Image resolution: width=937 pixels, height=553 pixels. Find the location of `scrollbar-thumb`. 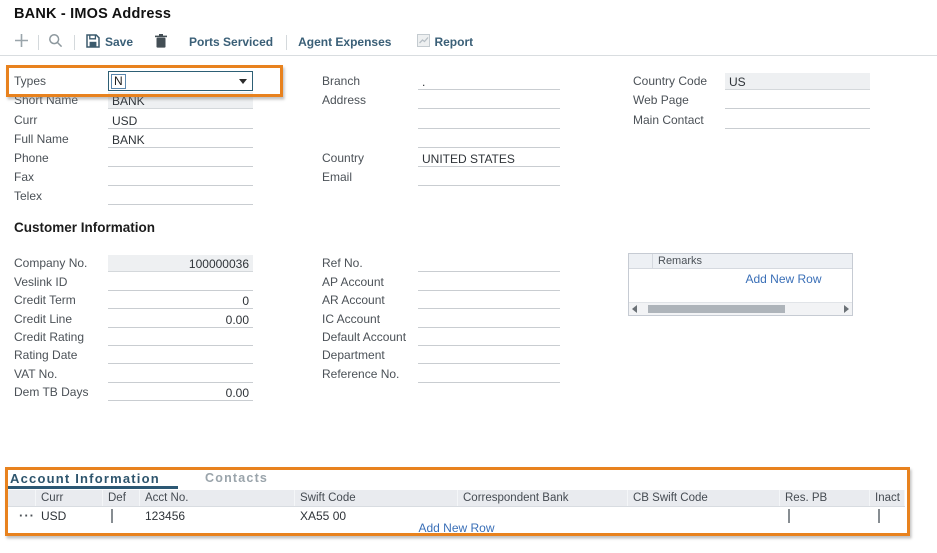

scrollbar-thumb is located at coordinates (716, 309).